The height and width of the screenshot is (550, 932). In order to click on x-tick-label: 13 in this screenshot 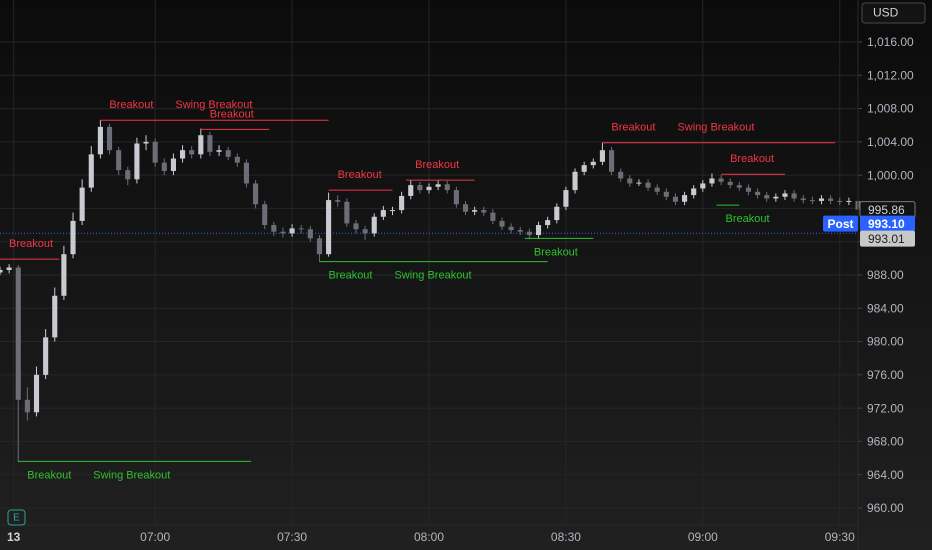, I will do `click(14, 537)`.